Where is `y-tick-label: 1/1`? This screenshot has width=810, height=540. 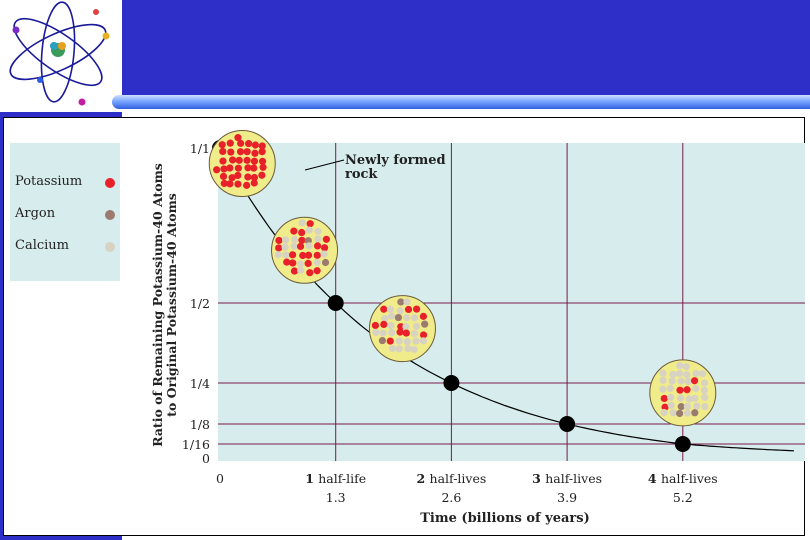
y-tick-label: 1/1 is located at coordinates (200, 148).